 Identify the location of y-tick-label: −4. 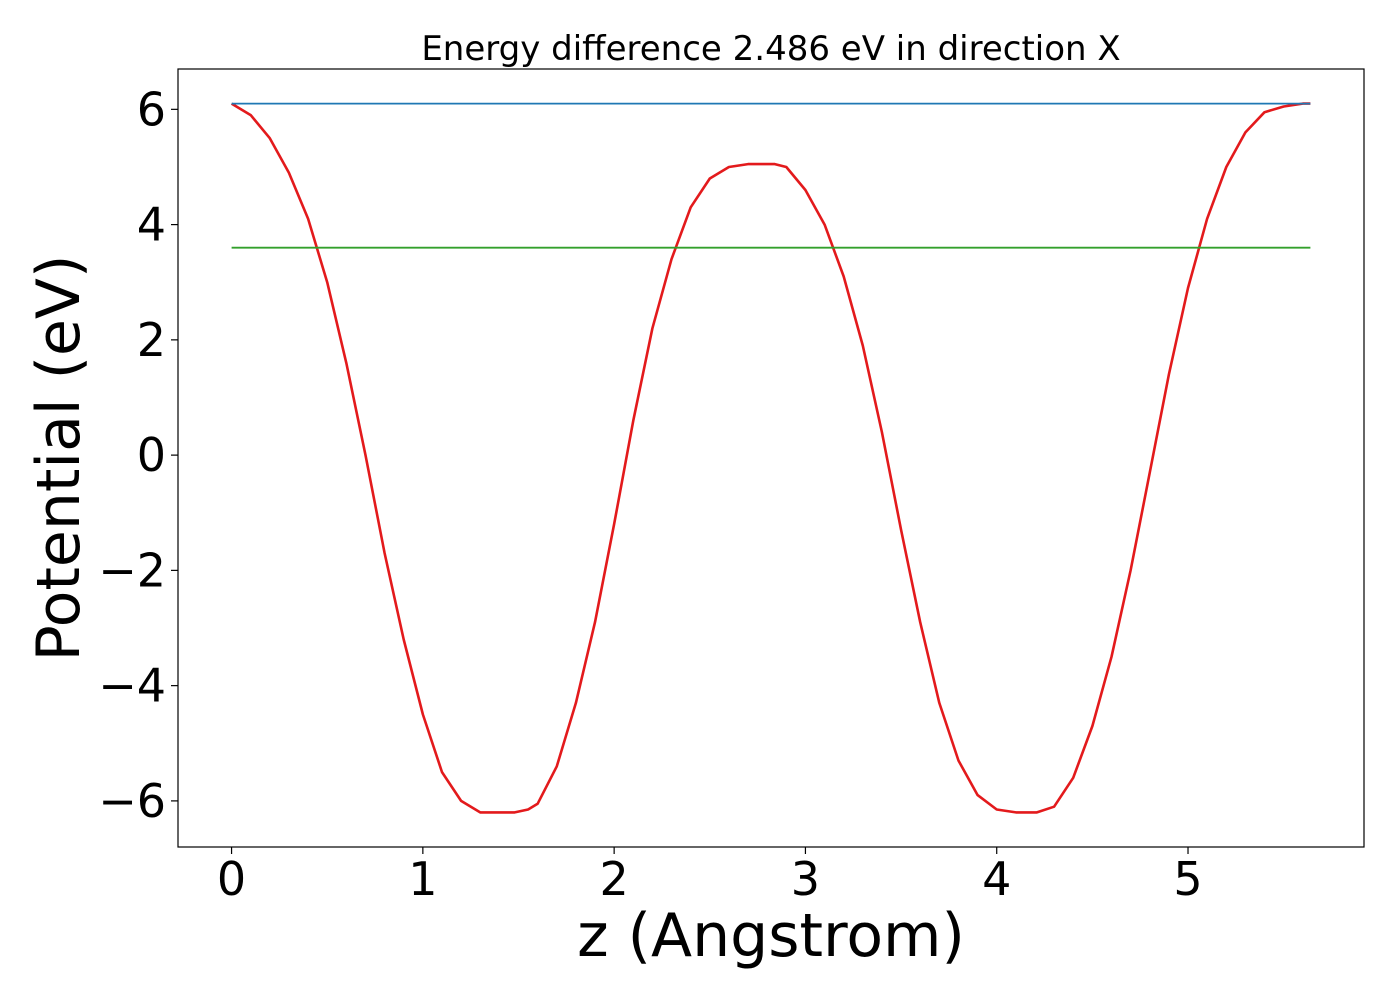
(132, 686).